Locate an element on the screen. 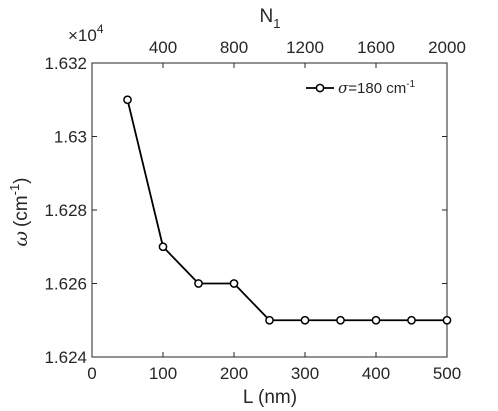 The width and height of the screenshot is (498, 411). y-tick-label: 1.626 is located at coordinates (65, 284).